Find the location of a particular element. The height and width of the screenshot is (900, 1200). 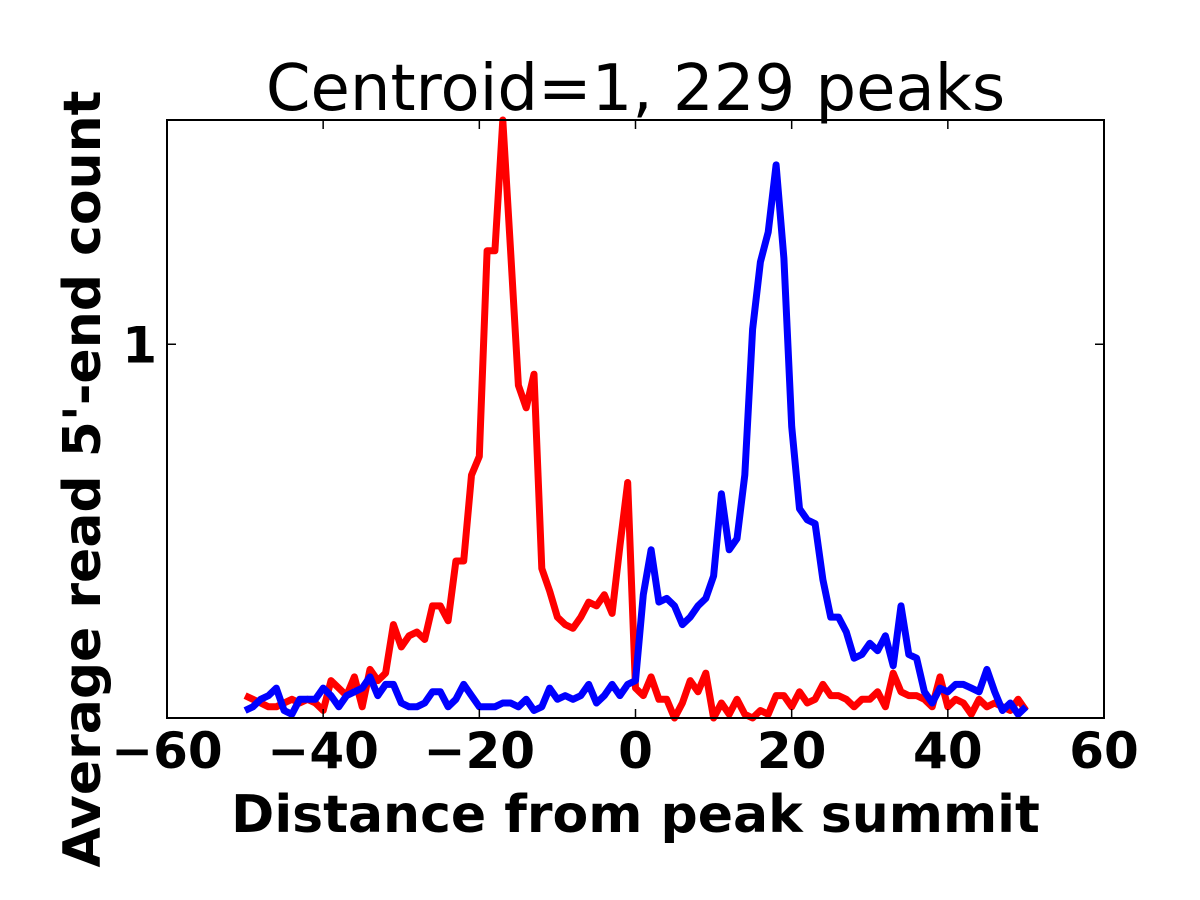

y-tick-label: 1 is located at coordinates (139, 345).